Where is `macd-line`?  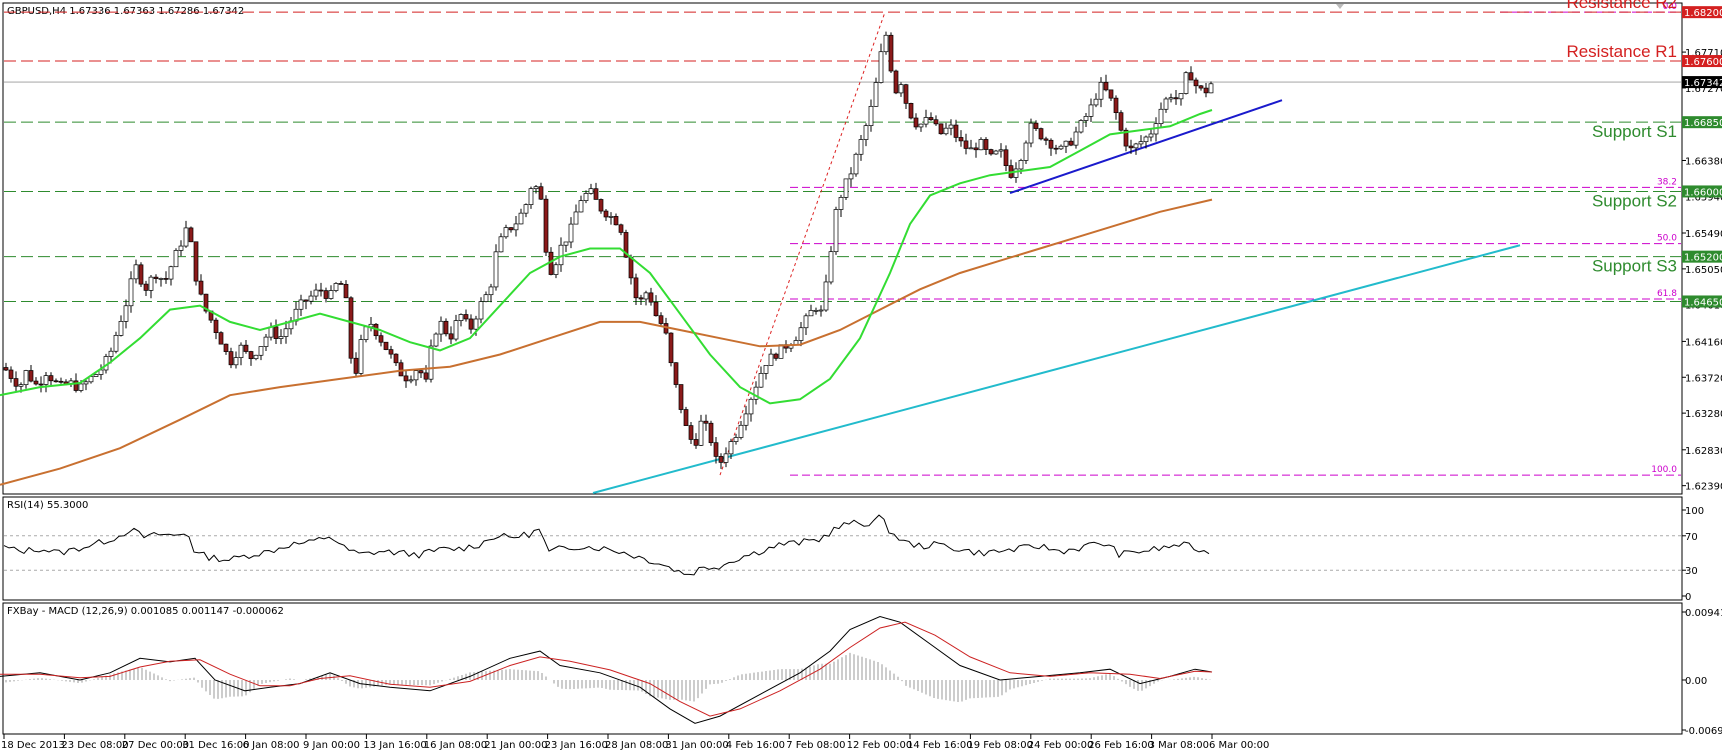
macd-line is located at coordinates (606, 669).